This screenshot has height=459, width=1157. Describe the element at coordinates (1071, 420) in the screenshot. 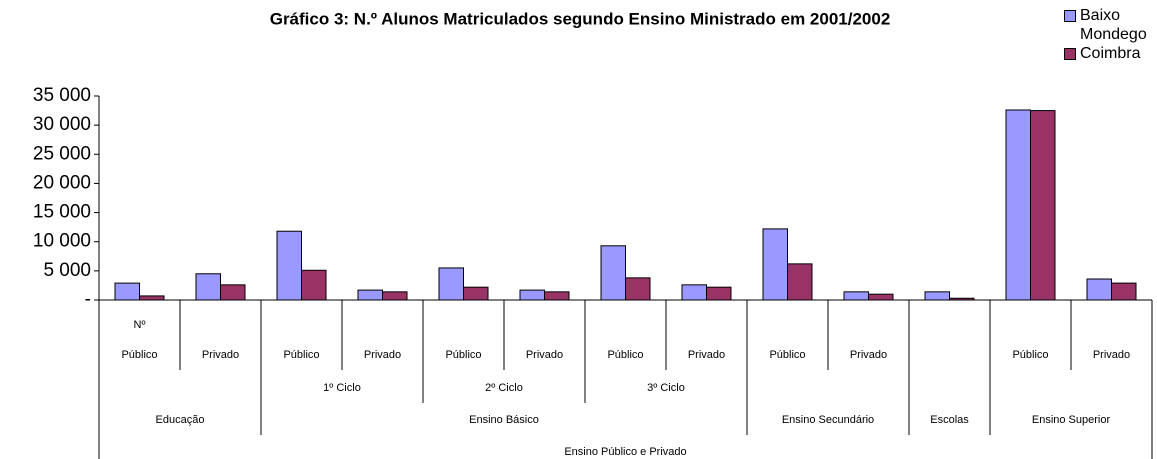

I see `group-label: Ensino Superior` at that location.